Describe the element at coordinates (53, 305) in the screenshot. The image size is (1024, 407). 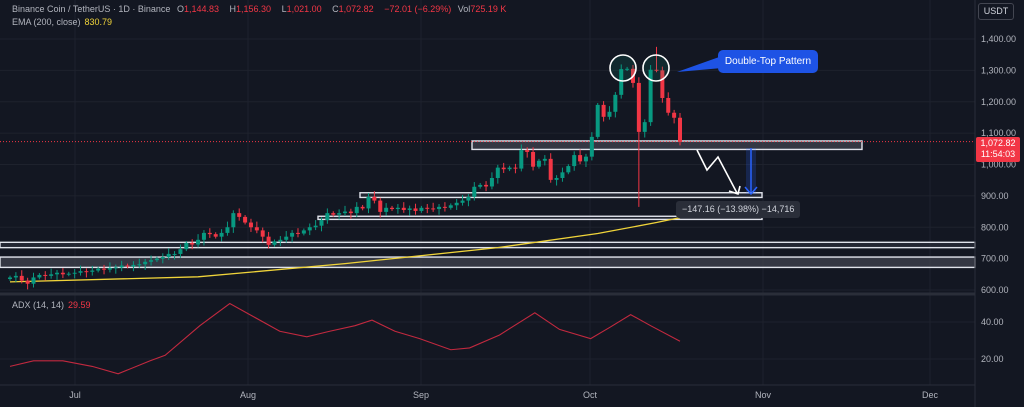
I see `adx-legend: ADX (14, 14) 29.59` at that location.